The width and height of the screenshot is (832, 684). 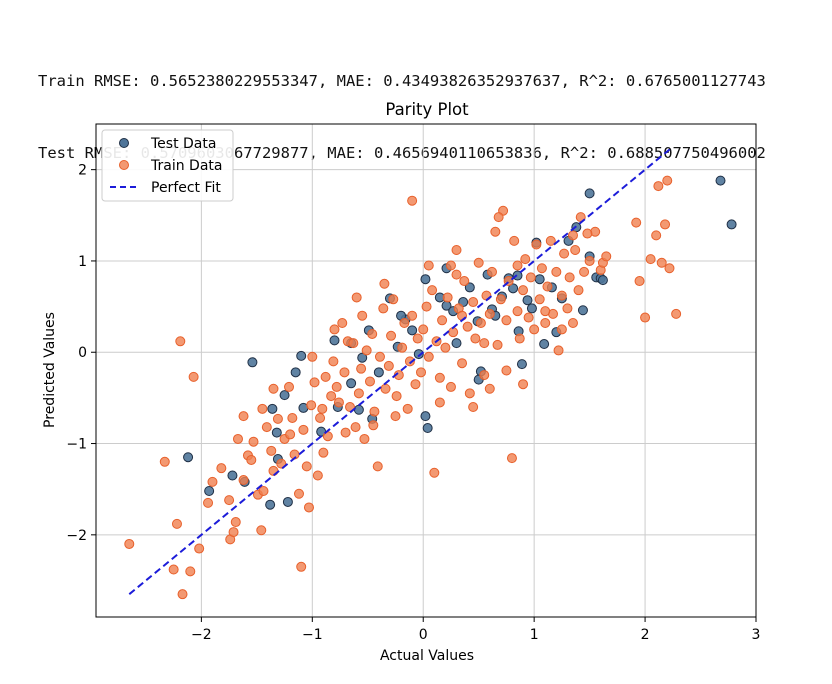 What do you see at coordinates (81, 353) in the screenshot?
I see `y-axis-ticks: −2 −1 0 1 2` at bounding box center [81, 353].